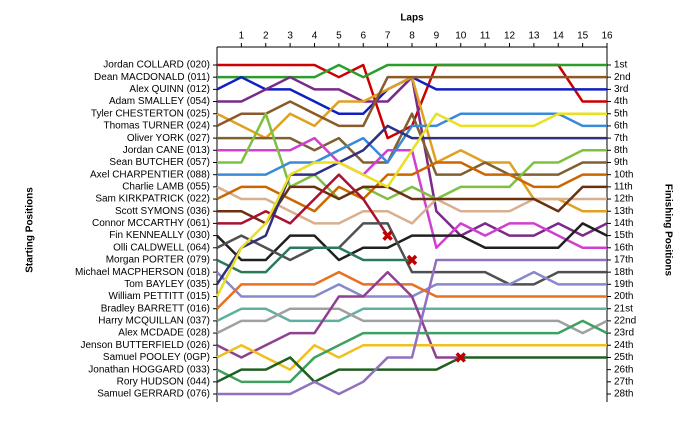  What do you see at coordinates (169, 89) in the screenshot?
I see `driver-label: Alex QUINN (012)` at bounding box center [169, 89].